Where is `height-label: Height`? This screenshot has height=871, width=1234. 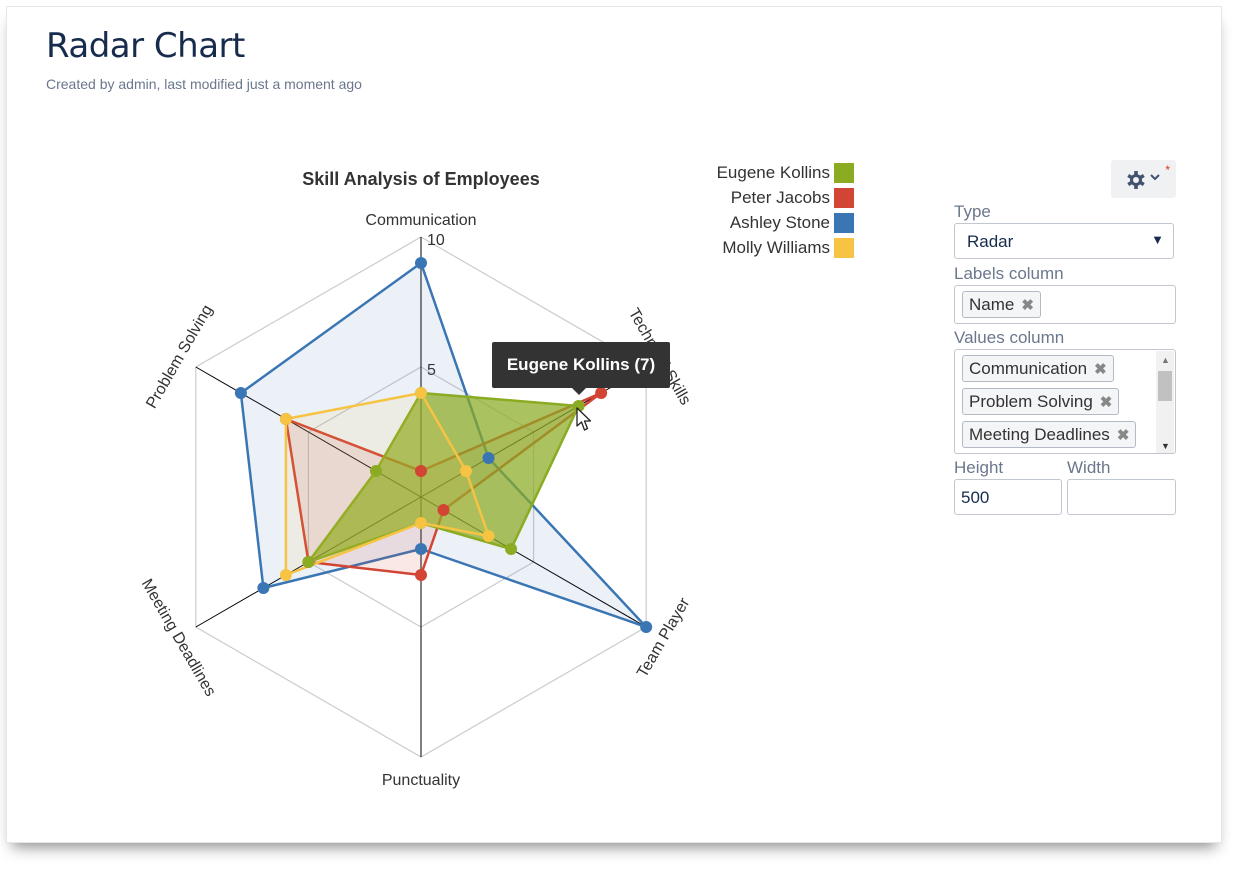 height-label: Height is located at coordinates (979, 467).